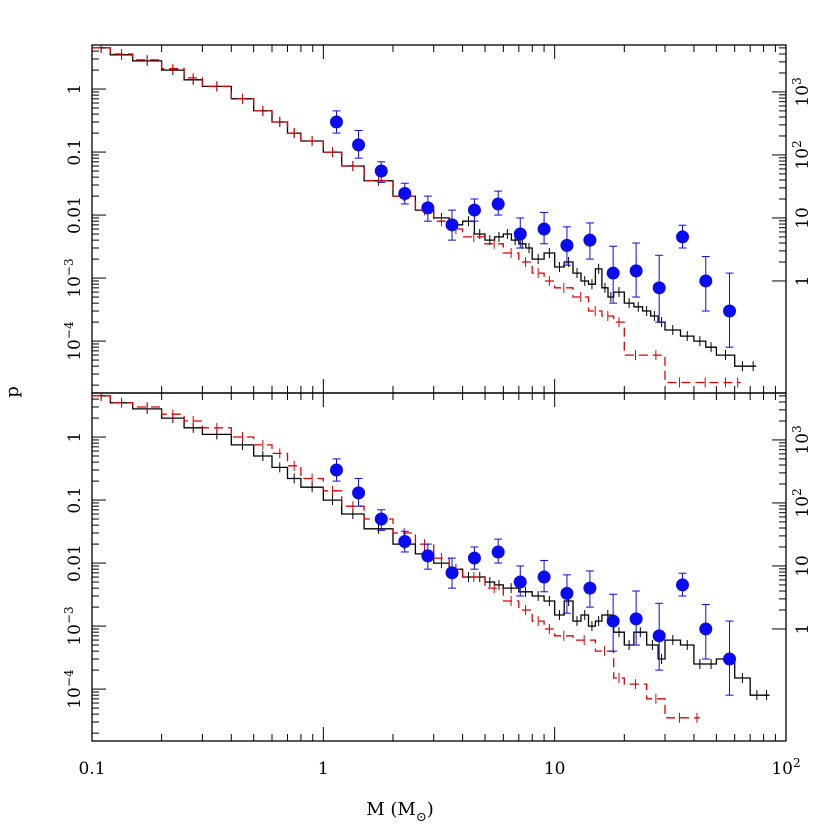 This screenshot has height=830, width=830. Describe the element at coordinates (12, 392) in the screenshot. I see `y-axis-title: p` at that location.